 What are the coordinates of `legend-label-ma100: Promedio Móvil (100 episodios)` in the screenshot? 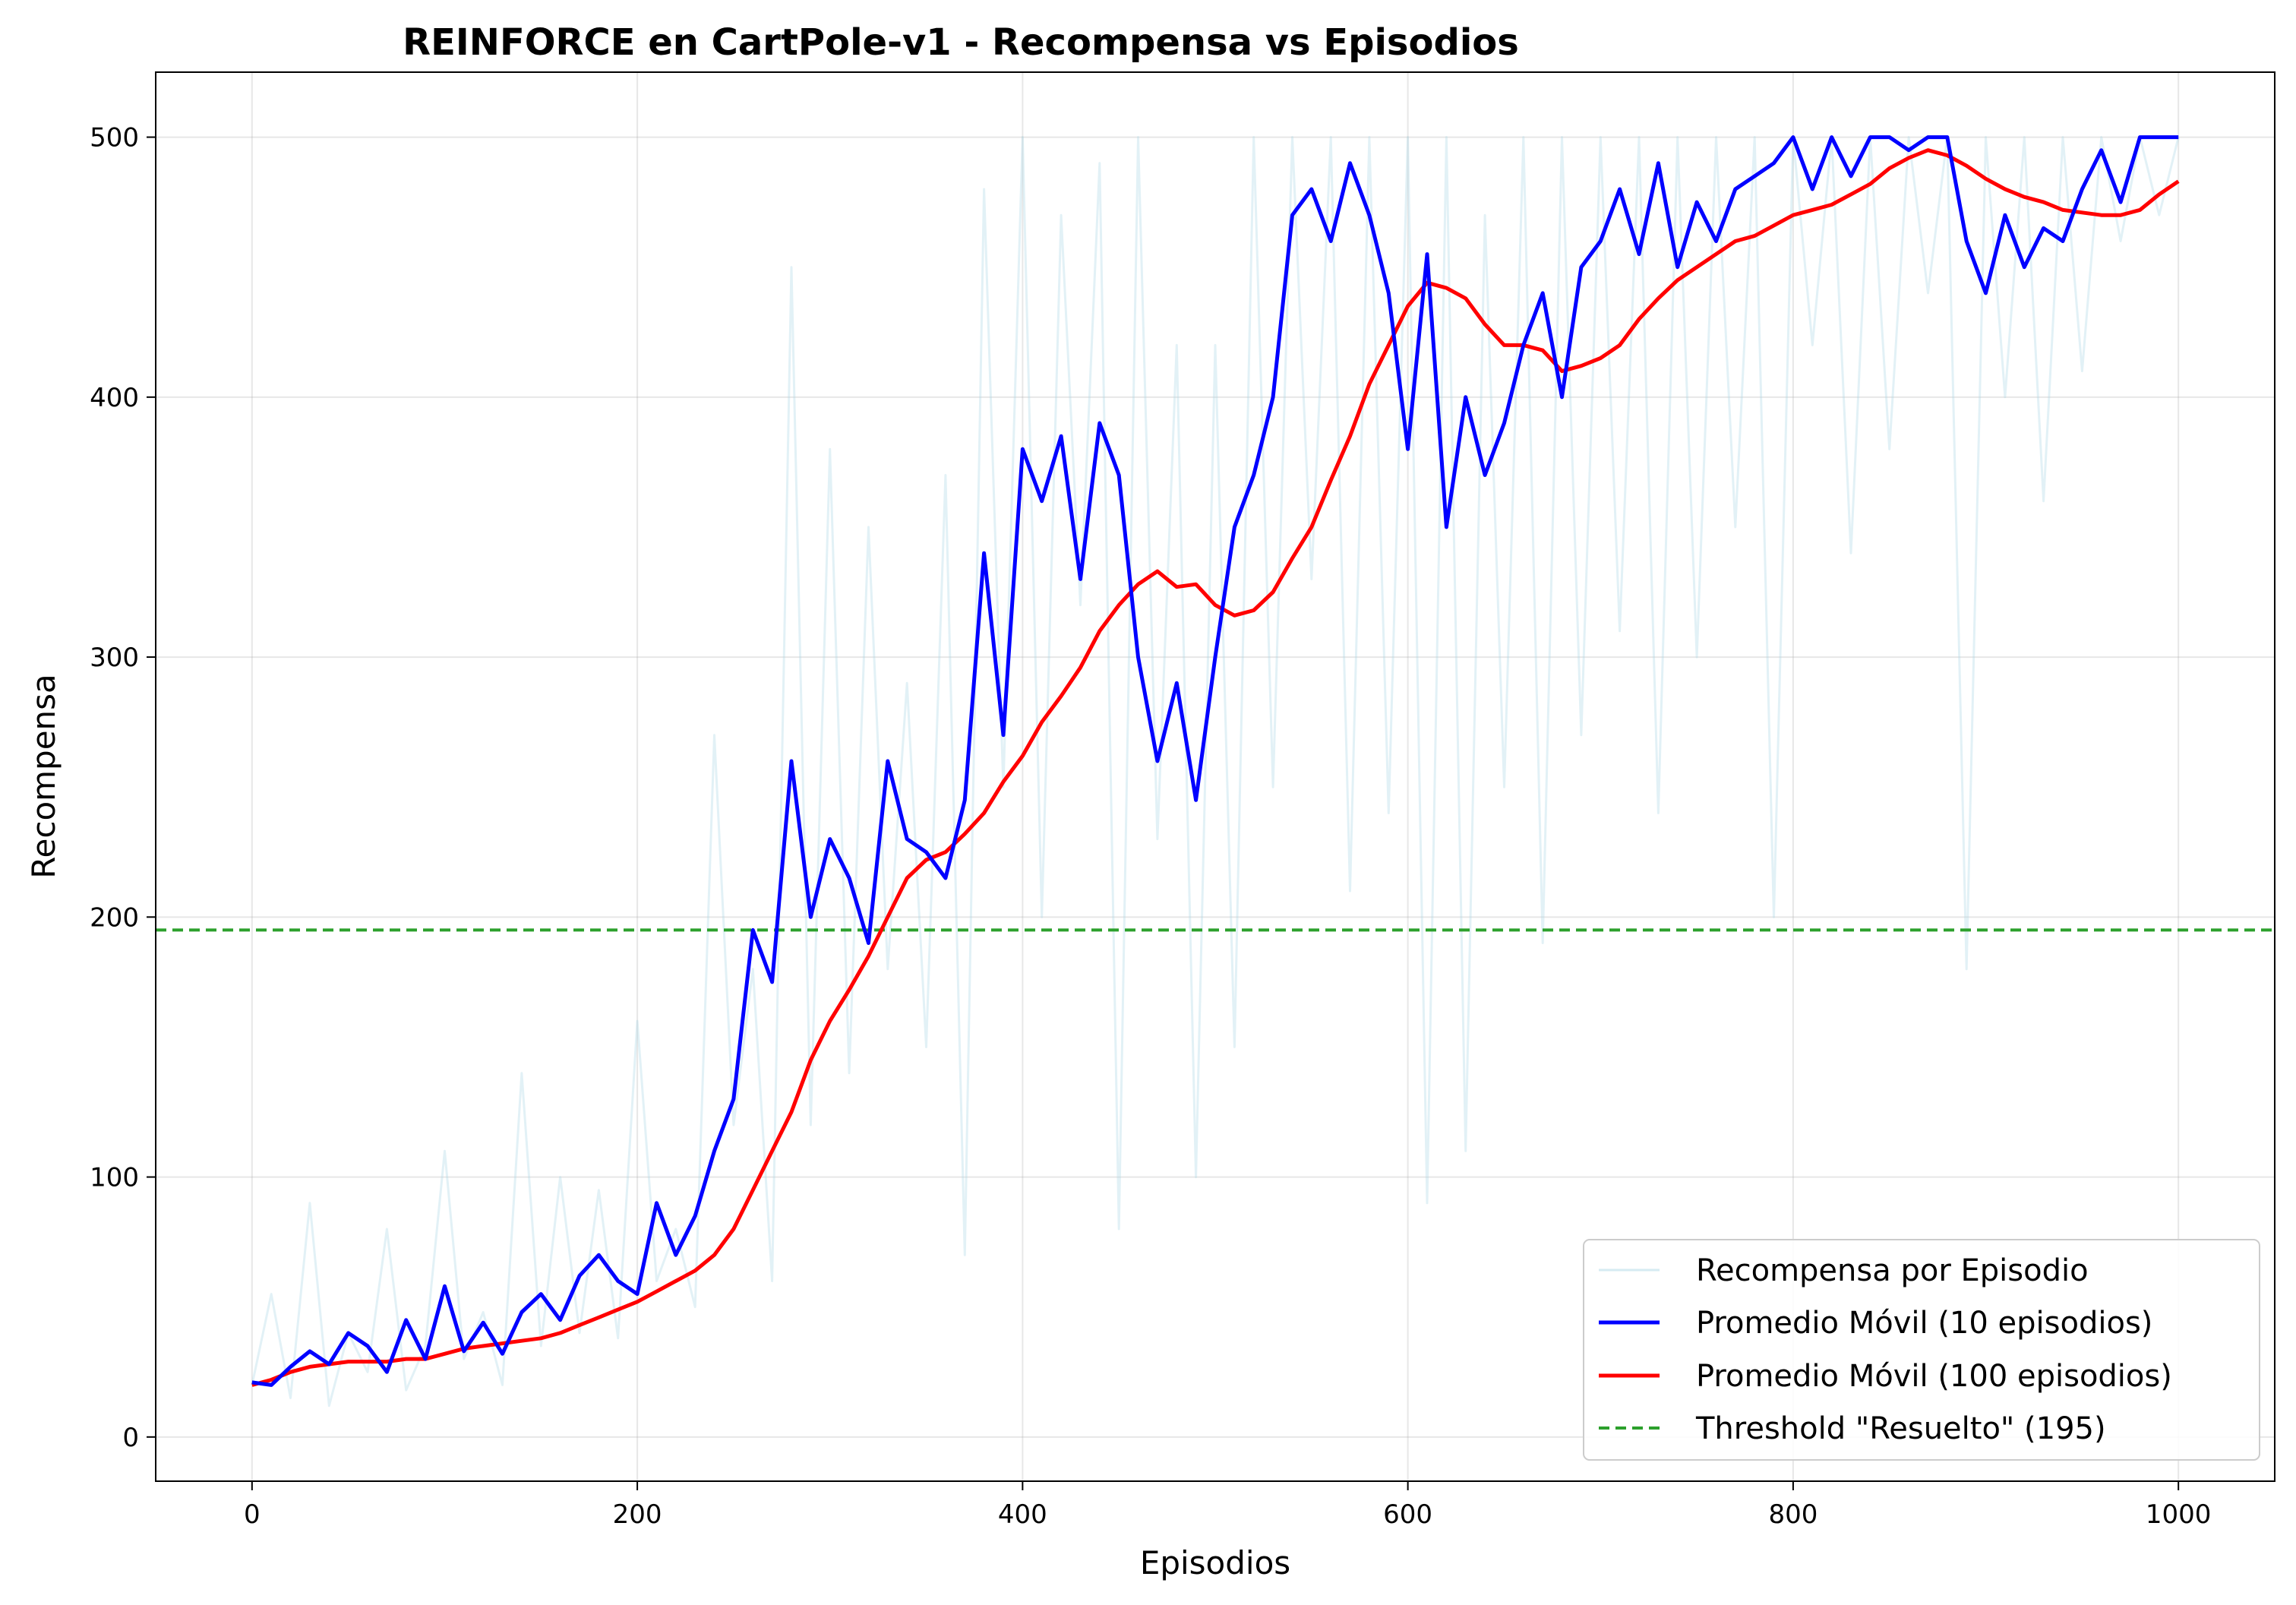 It's located at (1934, 1376).